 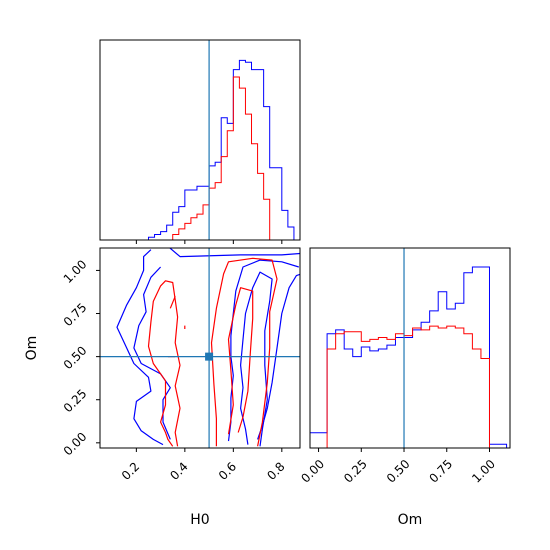 What do you see at coordinates (441, 471) in the screenshot?
I see `hist-Om-x-tick-label: 0.75` at bounding box center [441, 471].